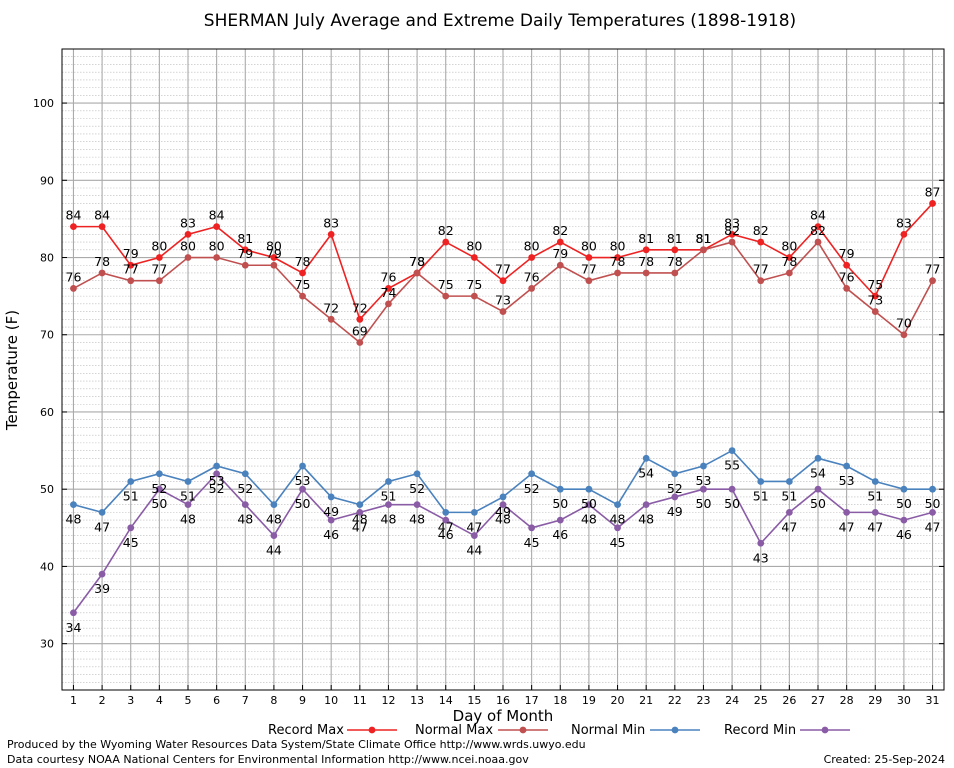 The height and width of the screenshot is (768, 954). What do you see at coordinates (825, 730) in the screenshot?
I see `legend-swatch-marker` at bounding box center [825, 730].